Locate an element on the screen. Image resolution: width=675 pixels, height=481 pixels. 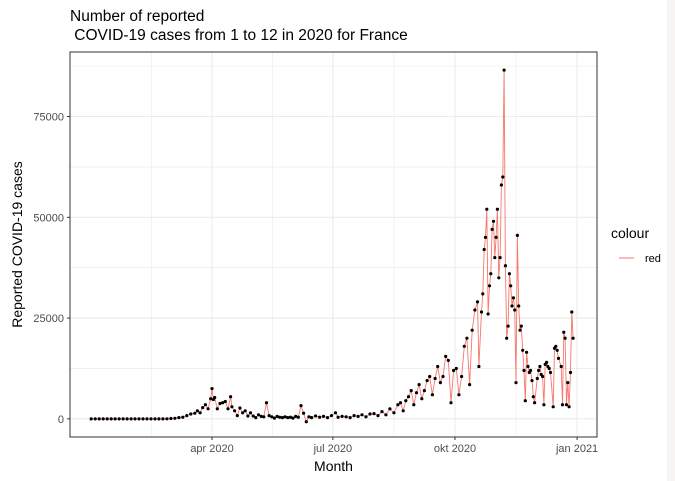
x-tick-label: jul 2020 is located at coordinates (333, 449).